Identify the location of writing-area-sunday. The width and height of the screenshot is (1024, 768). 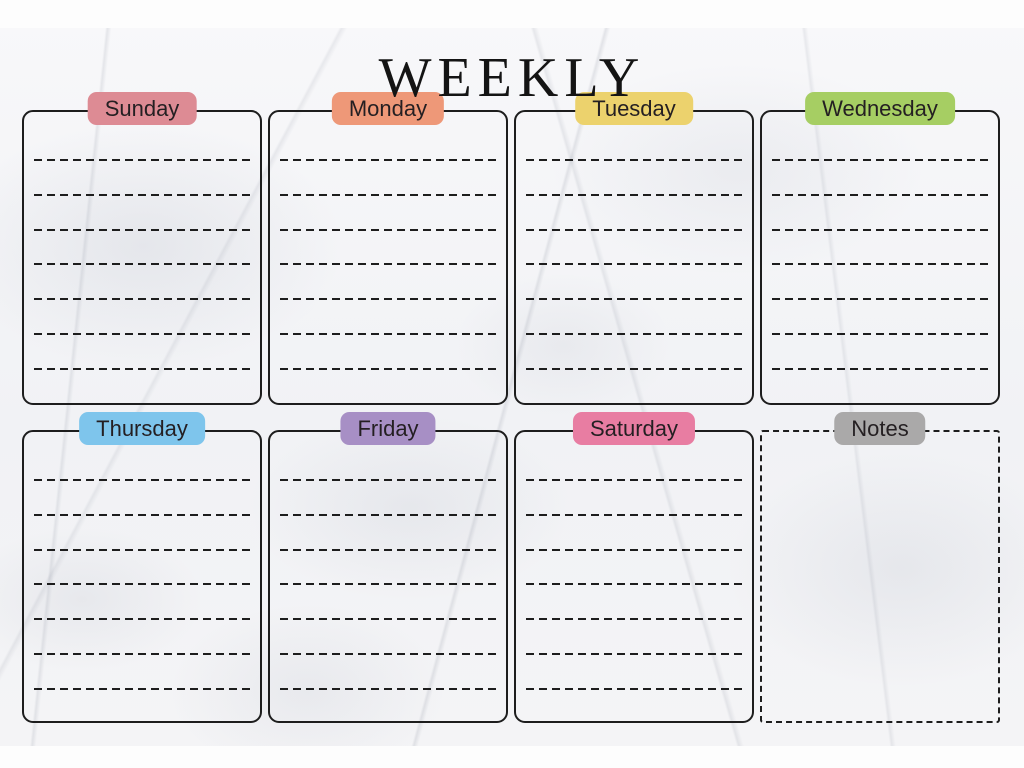
(142, 257).